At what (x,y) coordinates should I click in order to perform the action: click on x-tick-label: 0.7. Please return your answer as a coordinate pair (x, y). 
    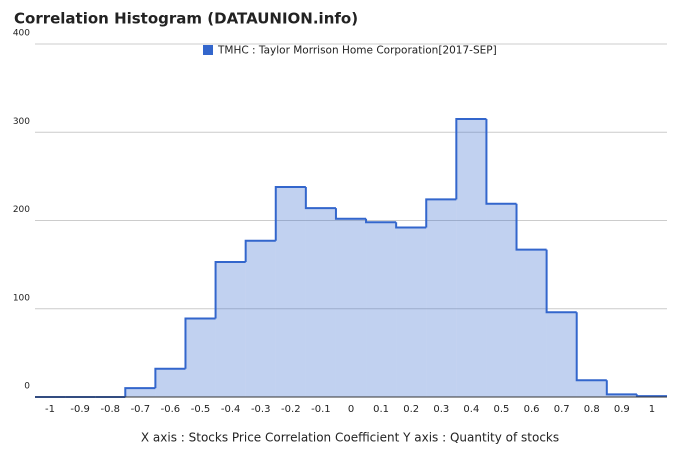
    Looking at the image, I should click on (562, 409).